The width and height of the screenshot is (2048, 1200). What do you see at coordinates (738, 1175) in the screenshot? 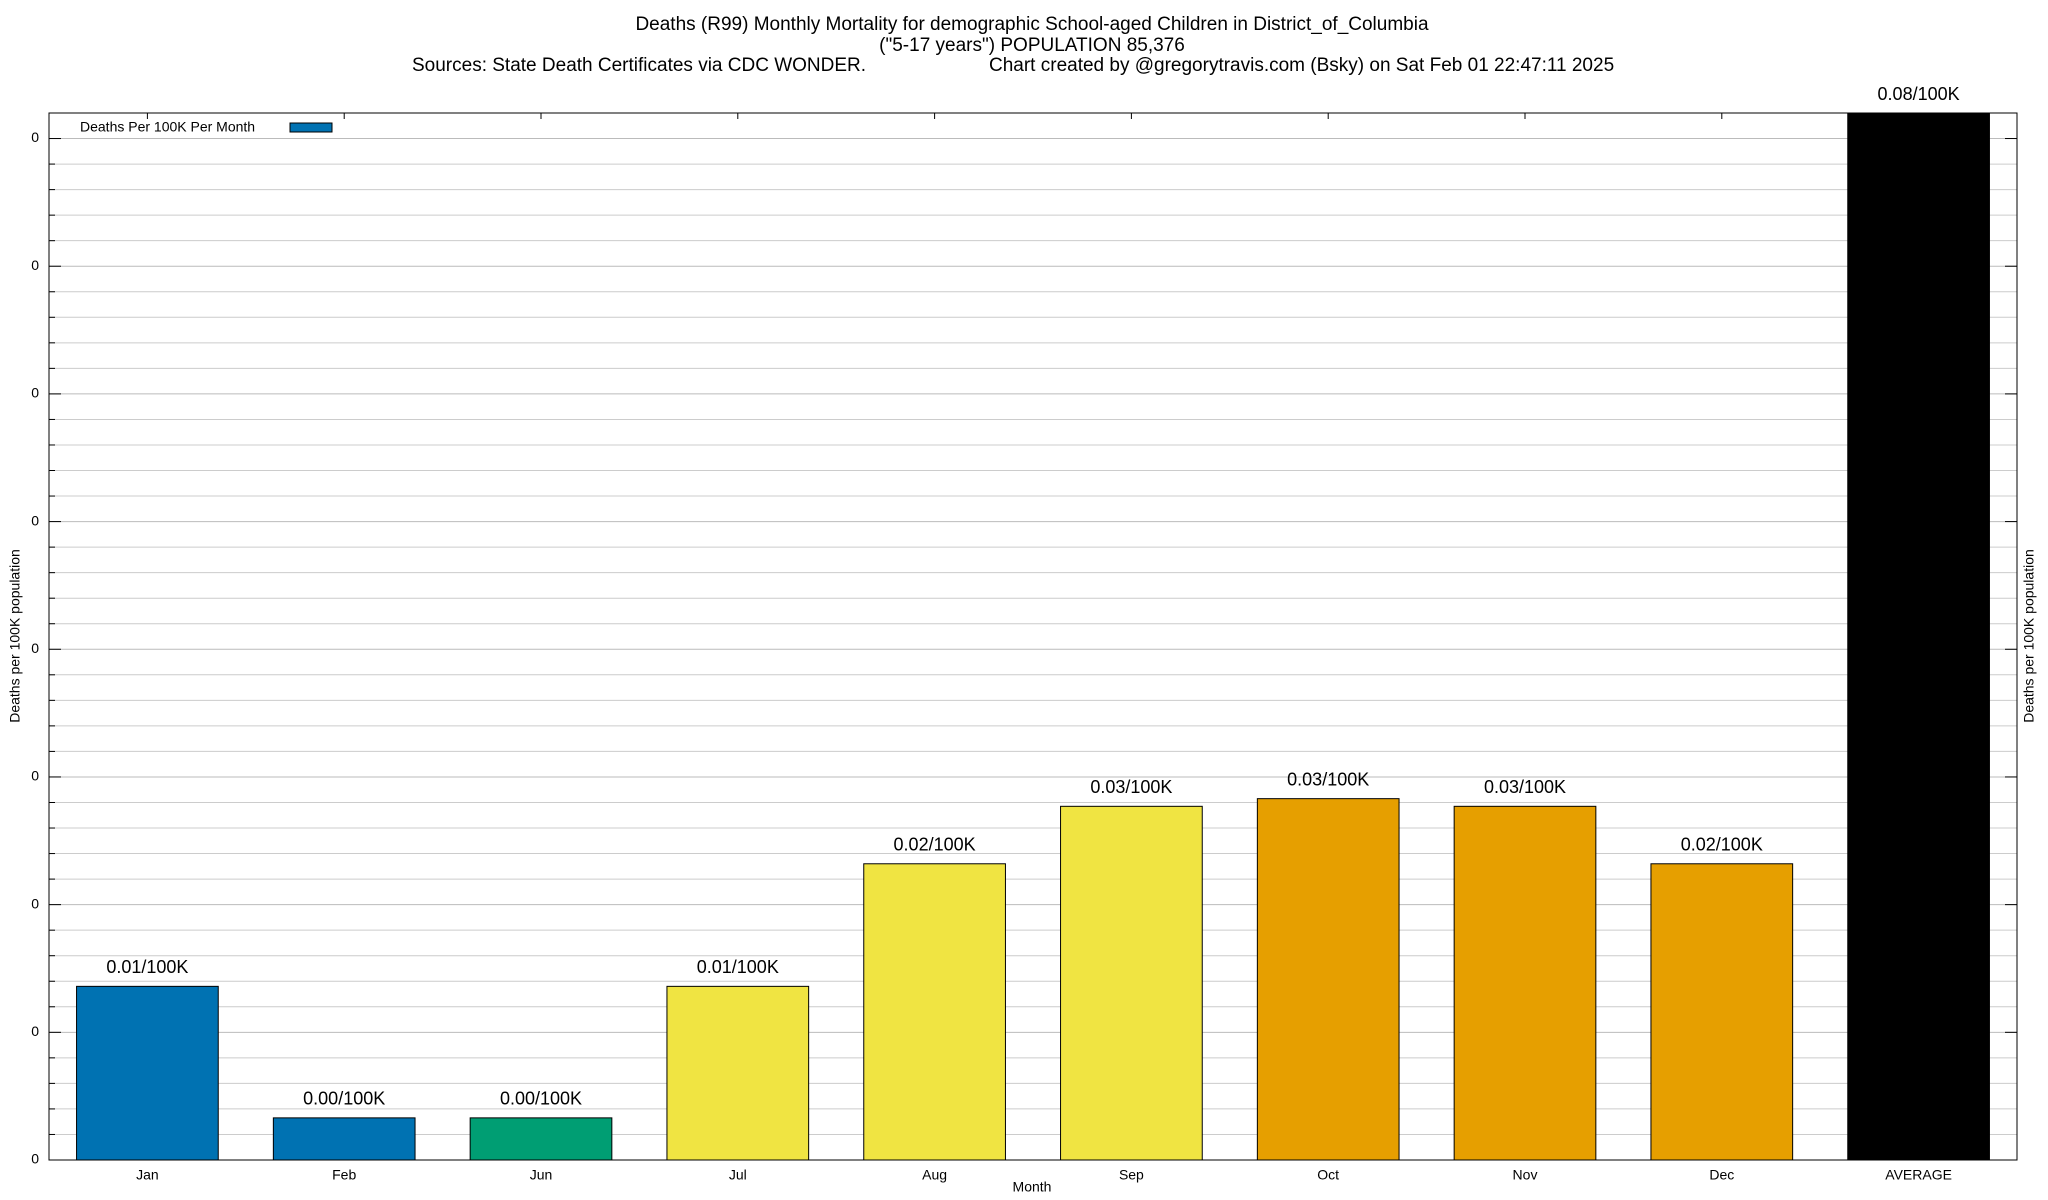
I see `x-tick-label: Jul` at bounding box center [738, 1175].